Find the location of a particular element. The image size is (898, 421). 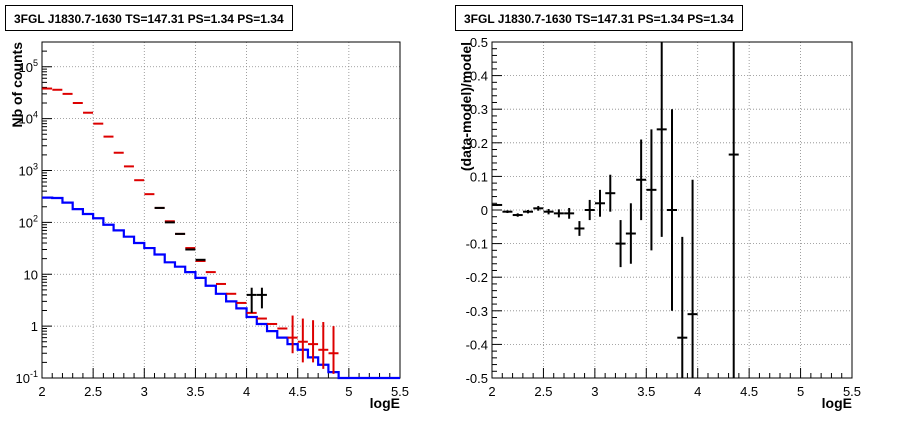

y-tick-label: -0.2 is located at coordinates (477, 277).